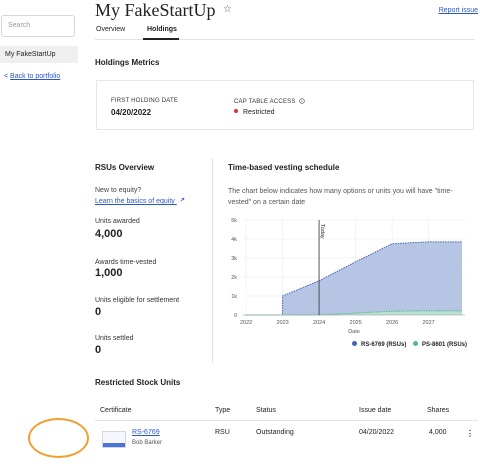 The width and height of the screenshot is (480, 464). Describe the element at coordinates (35, 76) in the screenshot. I see `back-link-label: Back to portfolio` at that location.